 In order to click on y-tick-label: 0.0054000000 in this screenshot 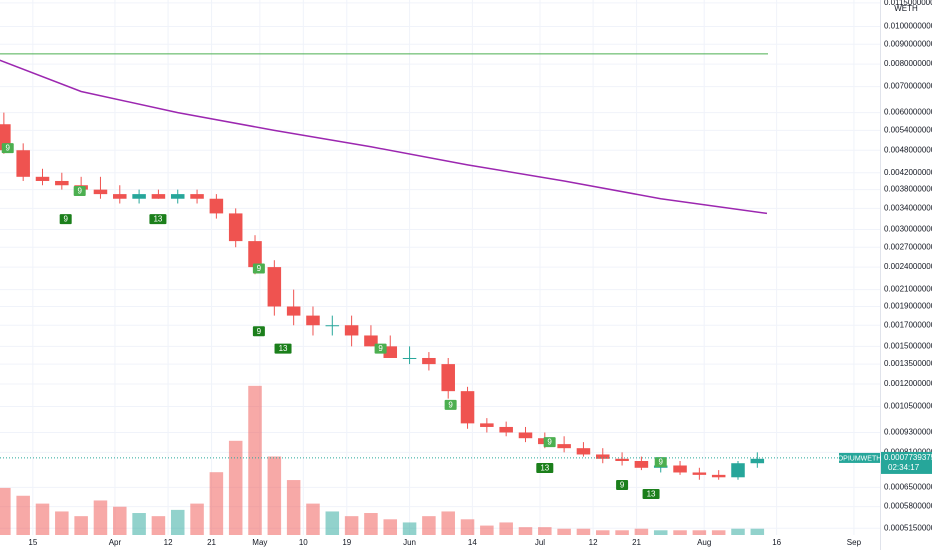, I will do `click(908, 129)`.